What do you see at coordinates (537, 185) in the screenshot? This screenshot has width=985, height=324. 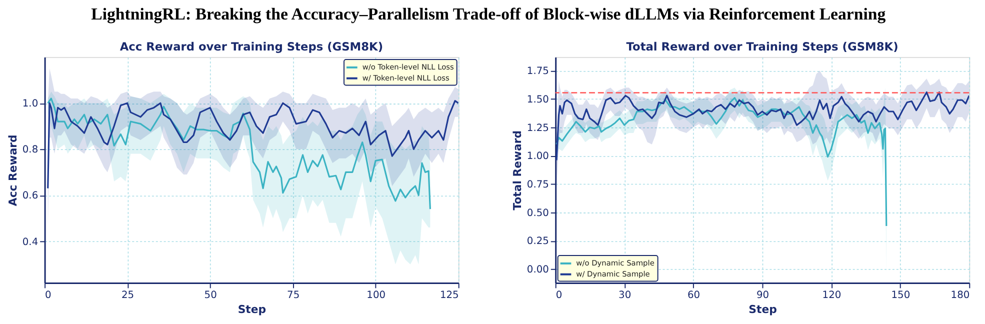 I see `y-tick-label: 0.75` at bounding box center [537, 185].